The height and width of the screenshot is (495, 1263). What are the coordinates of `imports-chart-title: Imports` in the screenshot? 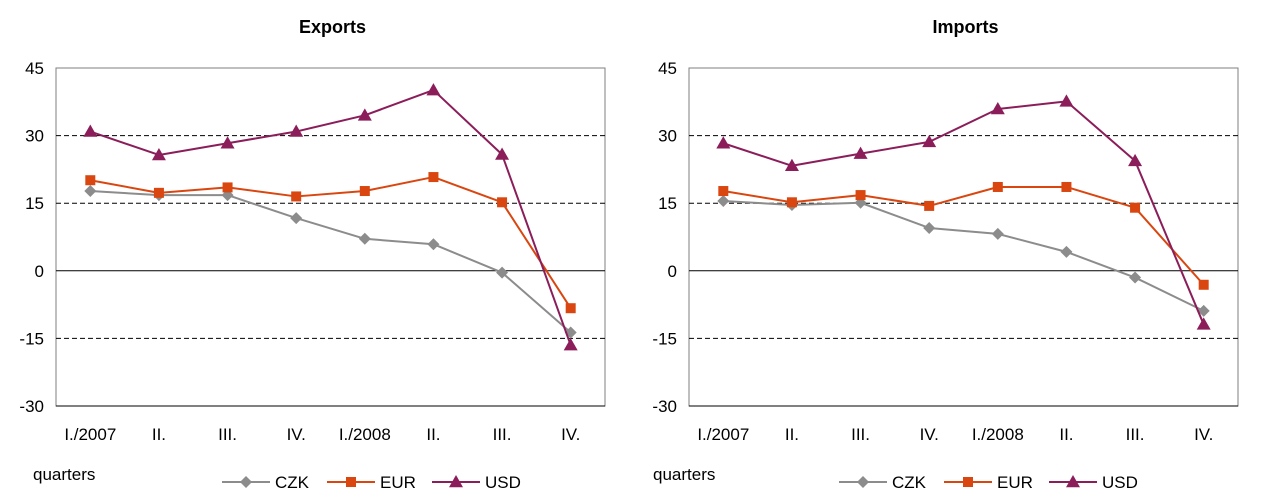 It's located at (965, 27).